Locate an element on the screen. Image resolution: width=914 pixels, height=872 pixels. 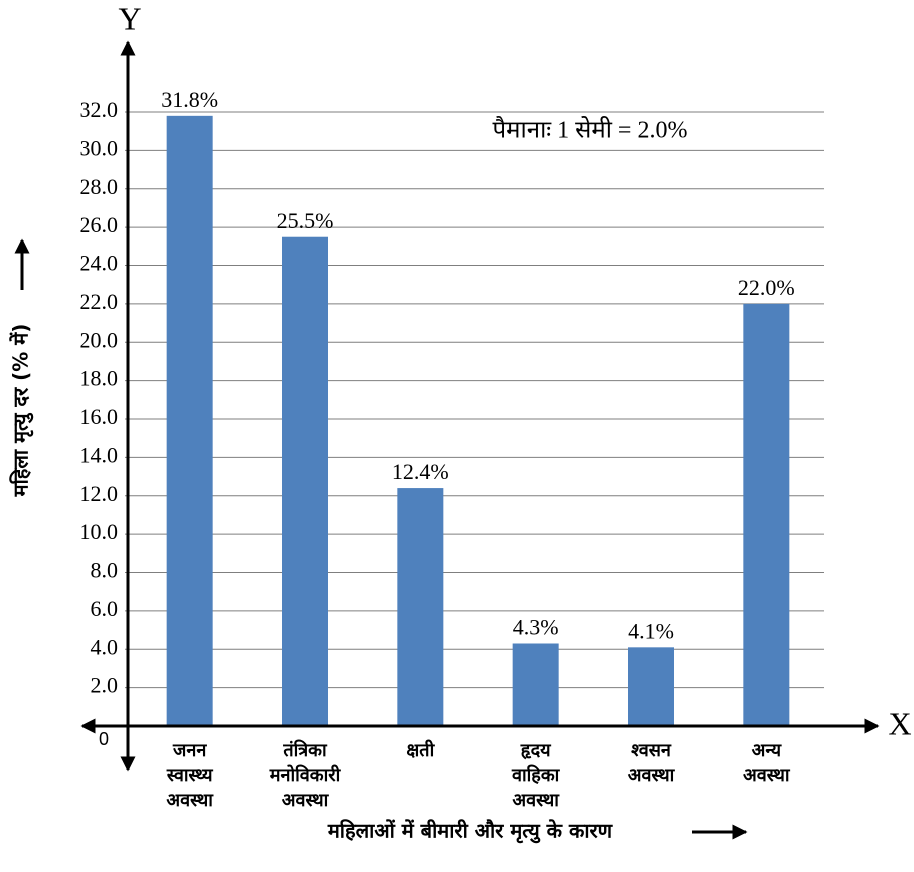
y-tick-label: 14.0 is located at coordinates (99, 454).